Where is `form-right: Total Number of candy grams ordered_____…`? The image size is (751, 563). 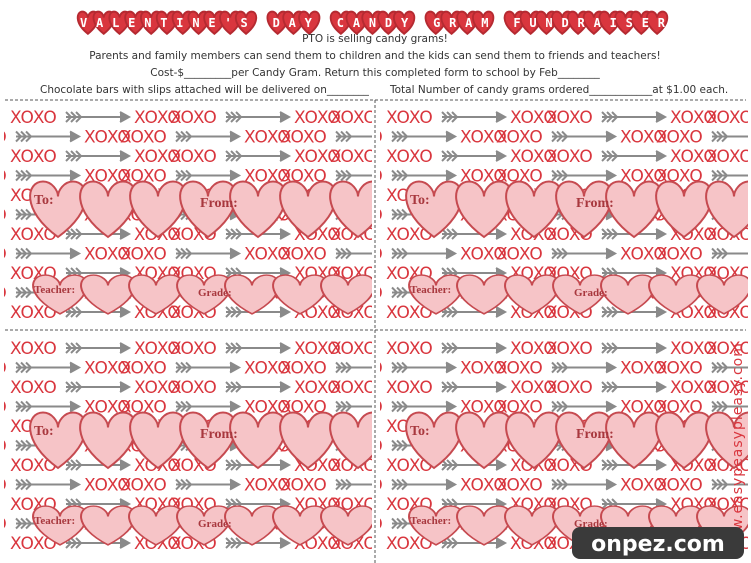
form-right: Total Number of candy grams ordered_____… is located at coordinates (558, 90).